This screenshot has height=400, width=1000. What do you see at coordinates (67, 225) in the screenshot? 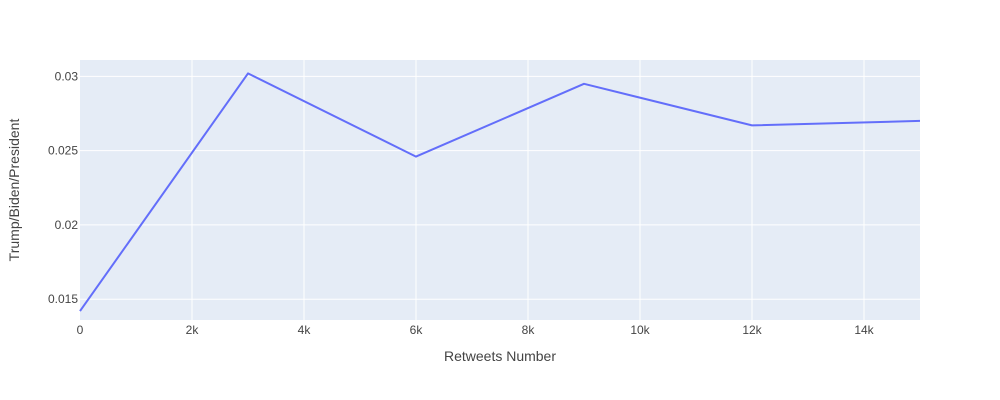
I see `y-tick-label: 0.02` at bounding box center [67, 225].